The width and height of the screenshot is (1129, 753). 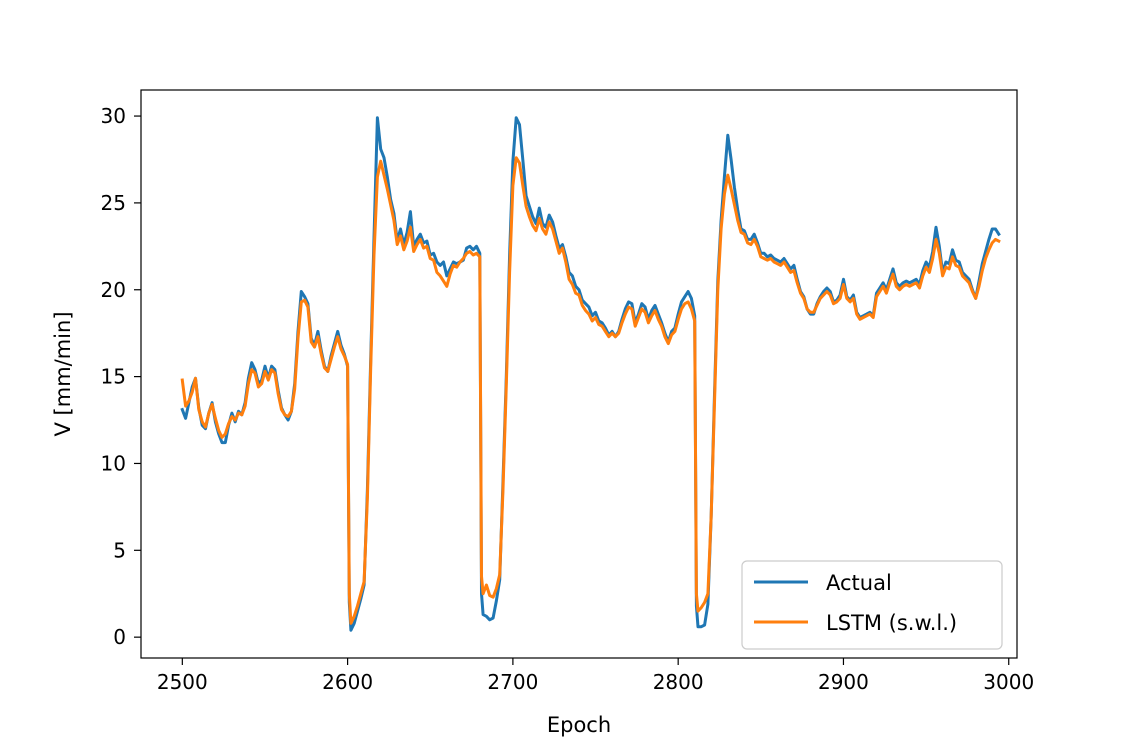 What do you see at coordinates (872, 605) in the screenshot?
I see `legend: Actual LSTM (s.w.l.)` at bounding box center [872, 605].